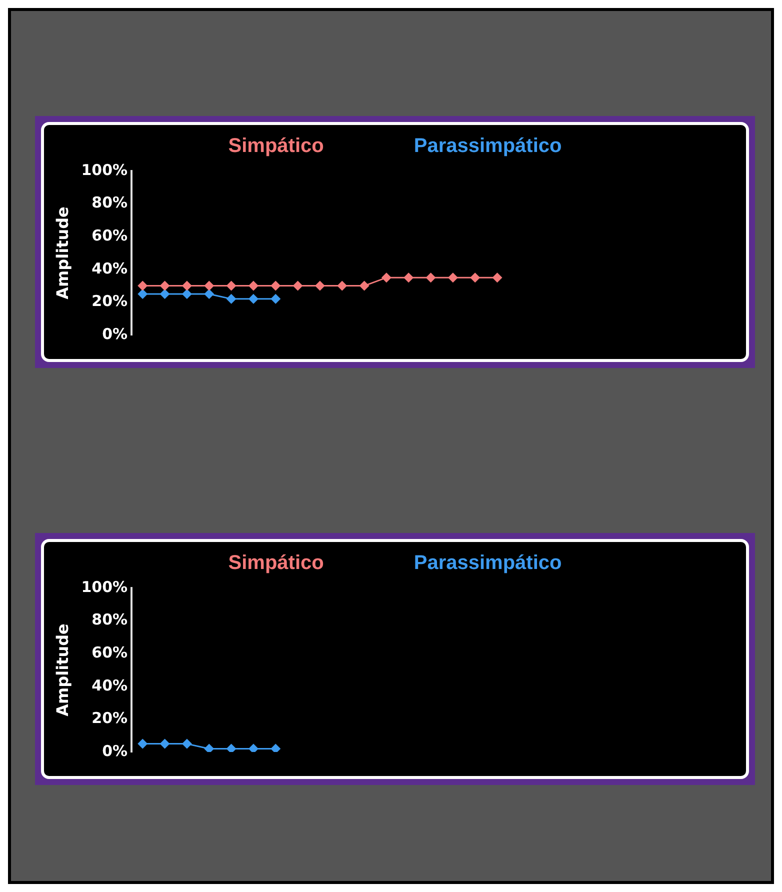 This screenshot has width=782, height=892. Describe the element at coordinates (276, 146) in the screenshot. I see `text: Simpático` at that location.